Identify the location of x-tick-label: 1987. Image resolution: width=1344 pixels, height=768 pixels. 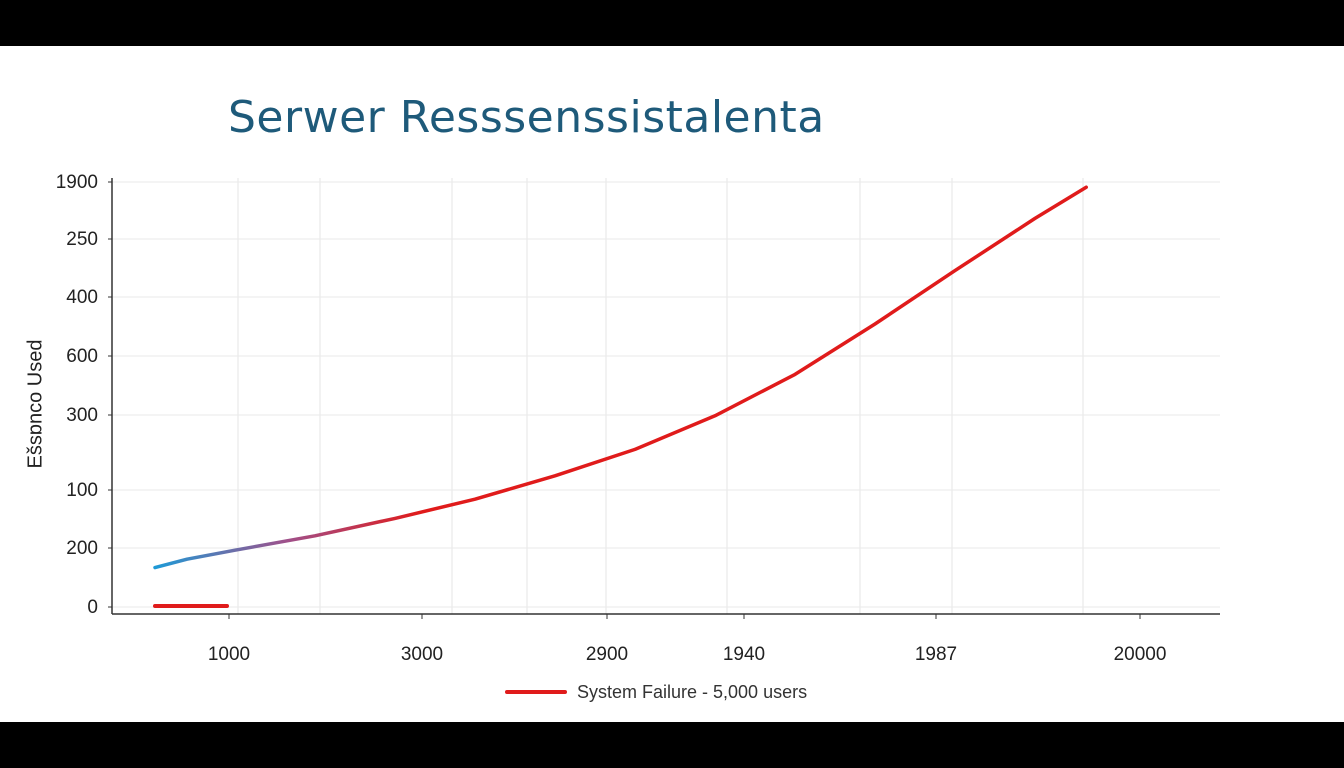
(936, 654).